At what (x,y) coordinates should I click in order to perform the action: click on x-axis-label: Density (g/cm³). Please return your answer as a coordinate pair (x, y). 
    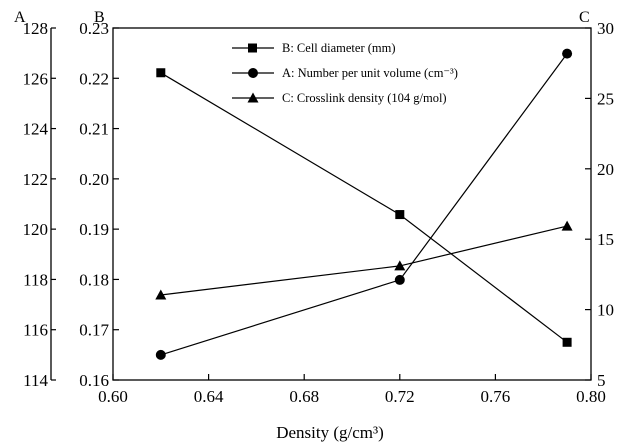
    Looking at the image, I should click on (330, 432).